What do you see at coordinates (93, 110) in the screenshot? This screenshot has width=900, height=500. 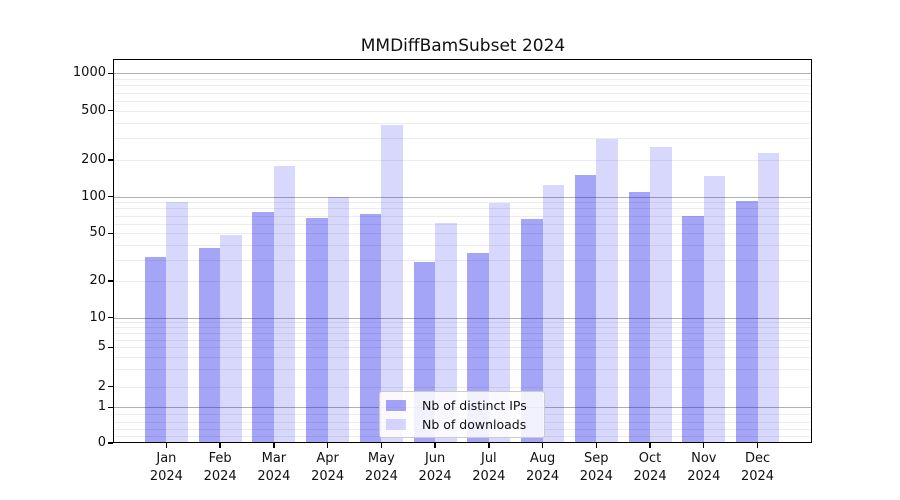 I see `y-tick-label: 500` at bounding box center [93, 110].